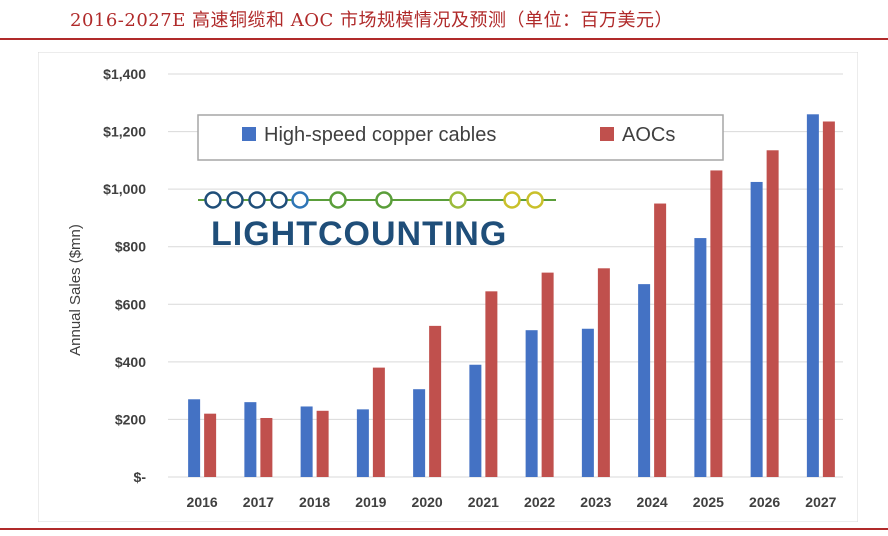 The height and width of the screenshot is (536, 888). What do you see at coordinates (194, 438) in the screenshot?
I see `bar-copper-2016` at bounding box center [194, 438].